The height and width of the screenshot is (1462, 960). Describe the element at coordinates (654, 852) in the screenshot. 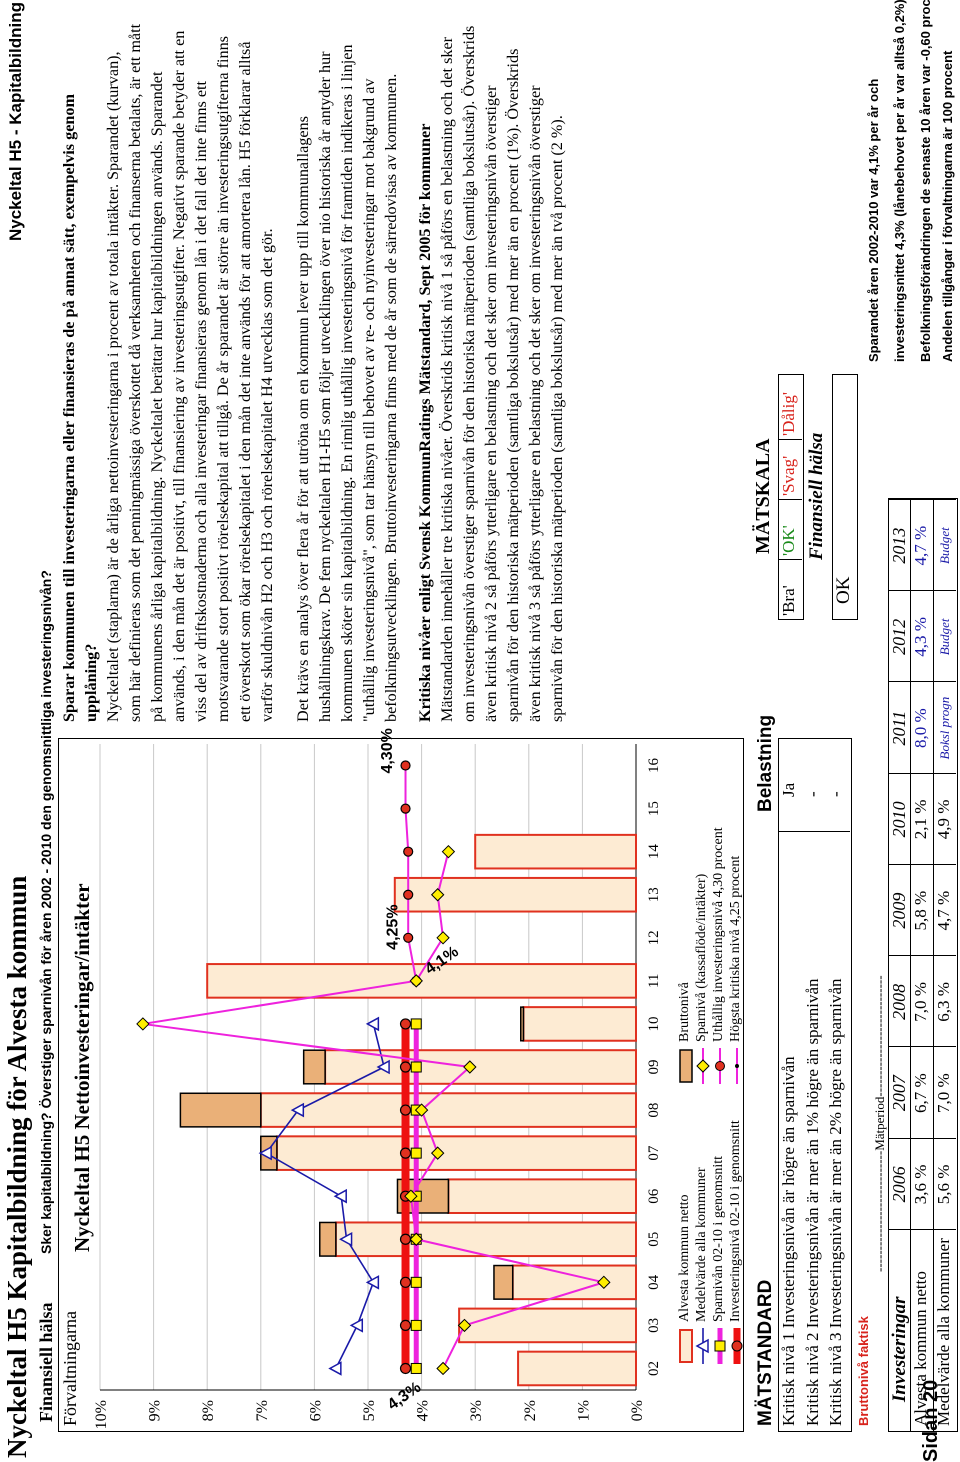

I see `x-tick-label: 14` at that location.